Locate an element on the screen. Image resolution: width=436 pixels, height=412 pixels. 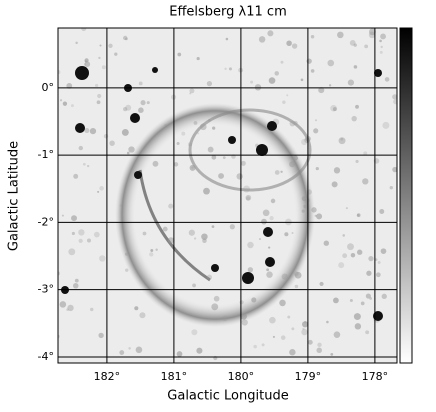
x-tick-label: 178° is located at coordinates (375, 376).